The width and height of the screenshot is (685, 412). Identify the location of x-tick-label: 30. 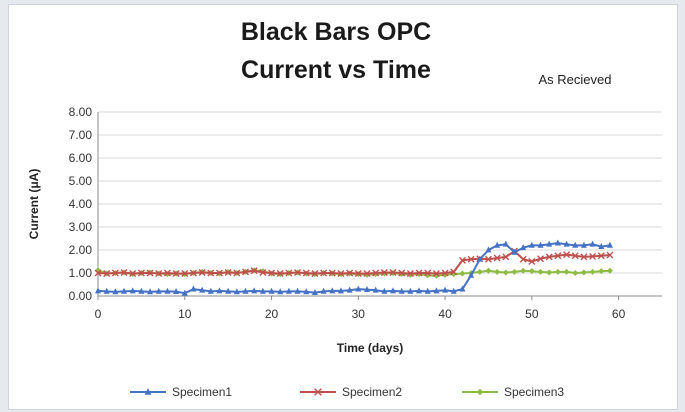
(359, 314).